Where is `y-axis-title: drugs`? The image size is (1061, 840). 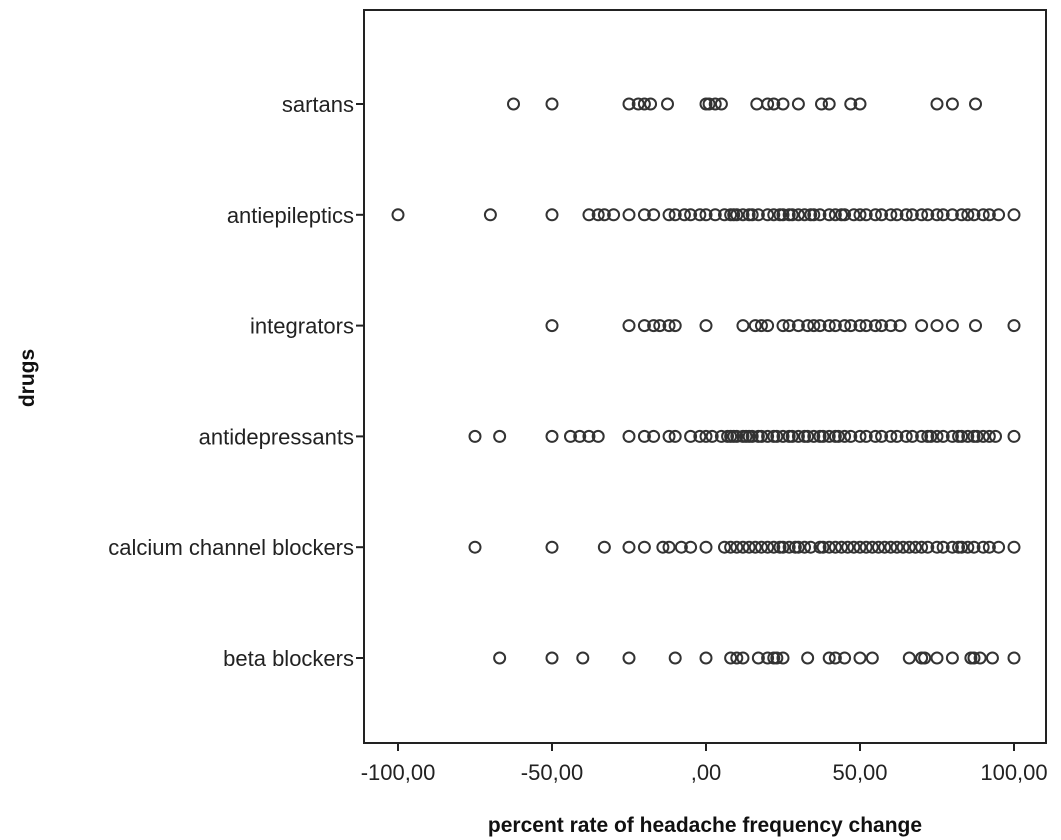
y-axis-title: drugs is located at coordinates (27, 378).